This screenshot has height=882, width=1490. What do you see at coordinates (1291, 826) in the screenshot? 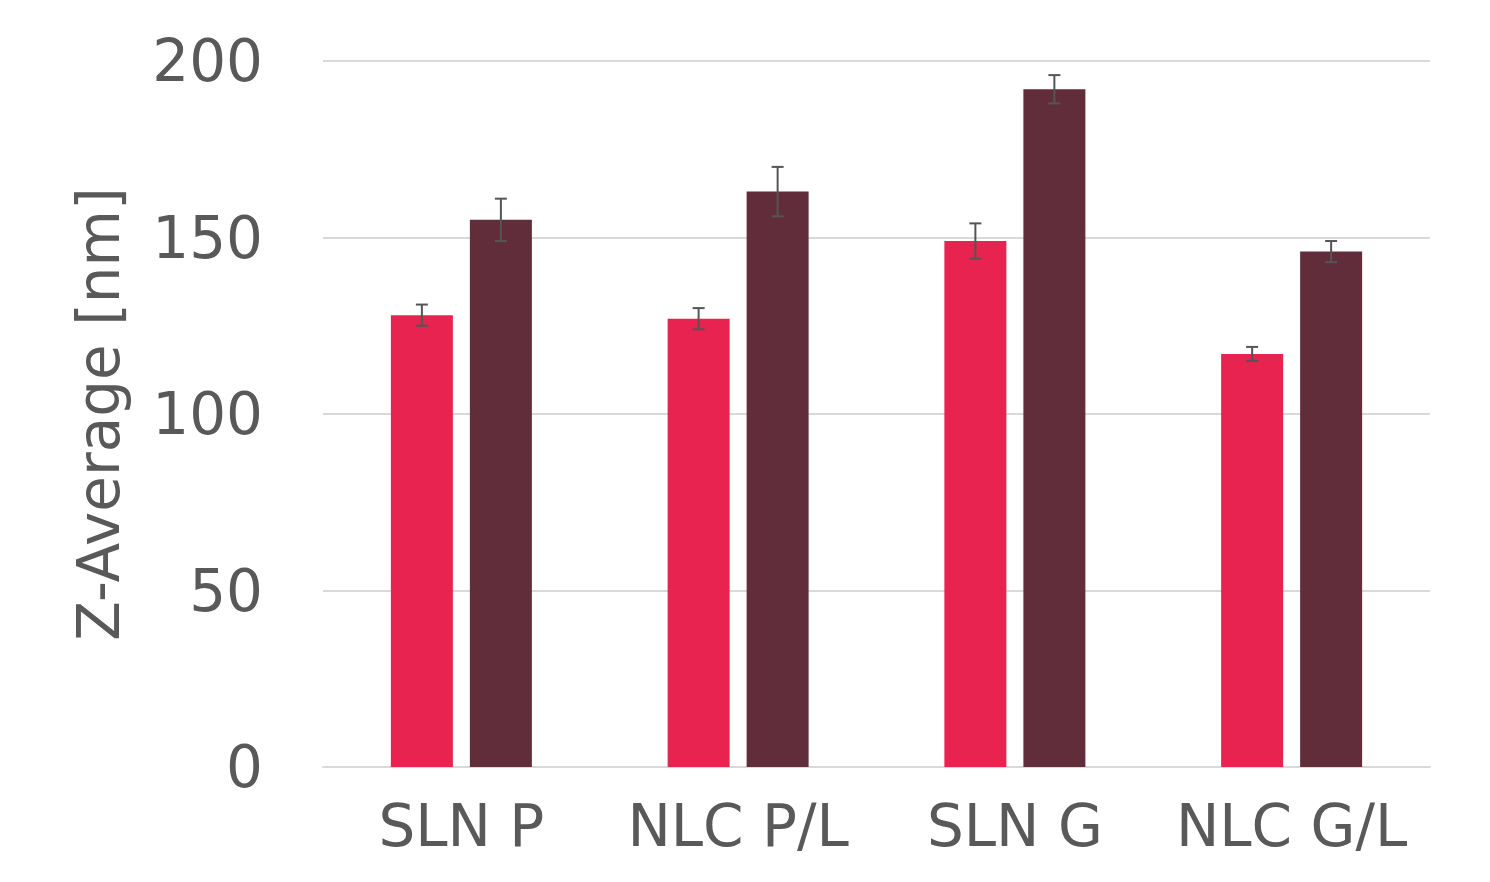
I see `x-tick-label: NLC G/L` at bounding box center [1291, 826].